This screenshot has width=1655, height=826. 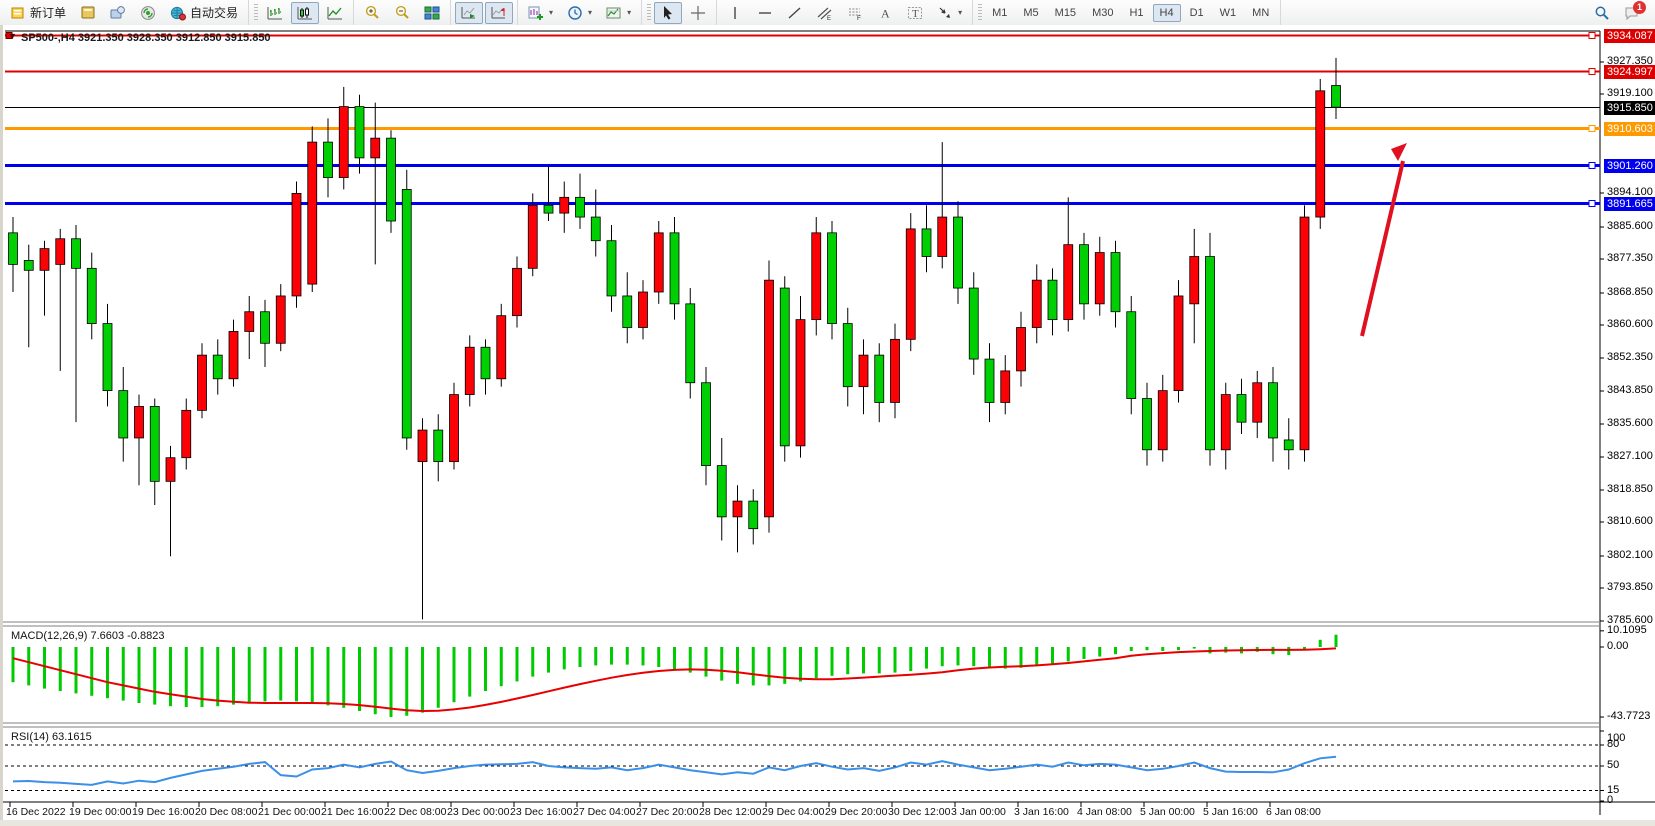 I want to click on horizontal-line-tool, so click(x=765, y=13).